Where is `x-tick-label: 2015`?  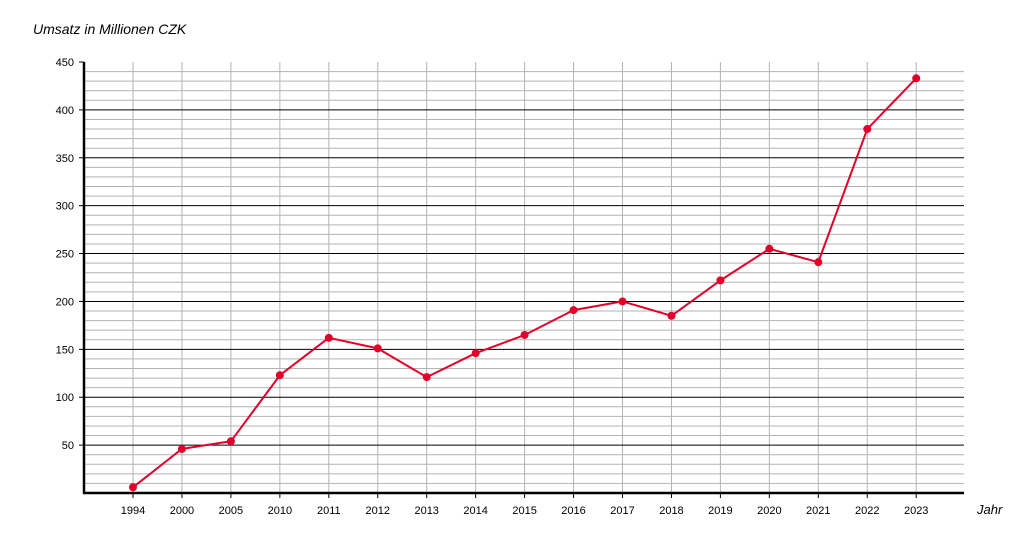
x-tick-label: 2015 is located at coordinates (524, 511).